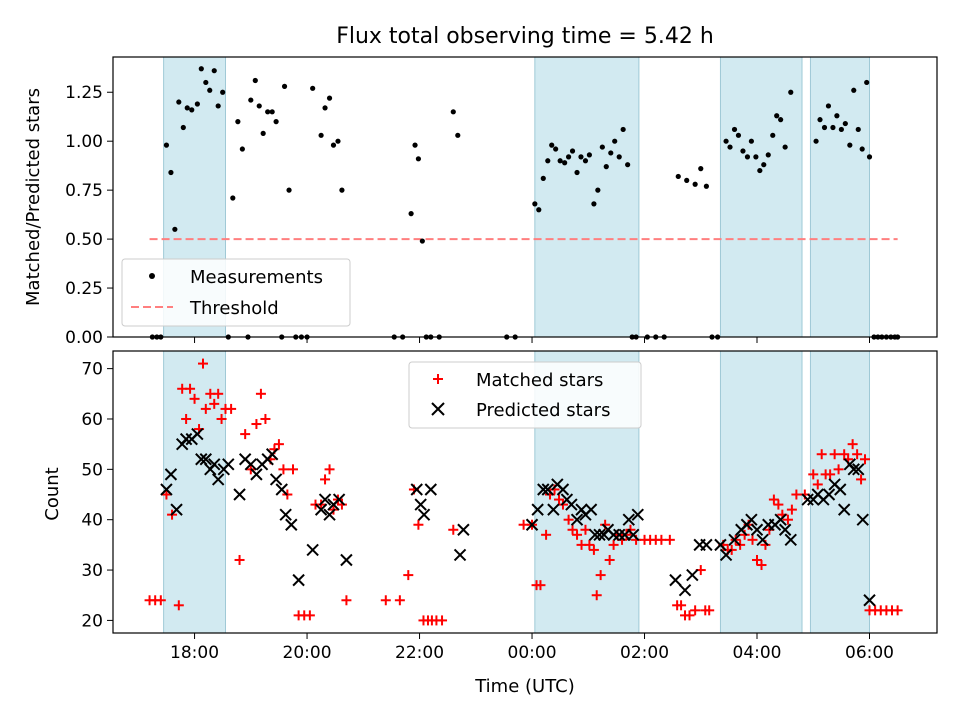 The height and width of the screenshot is (724, 960). I want to click on x-tick-label: 04:00, so click(757, 653).